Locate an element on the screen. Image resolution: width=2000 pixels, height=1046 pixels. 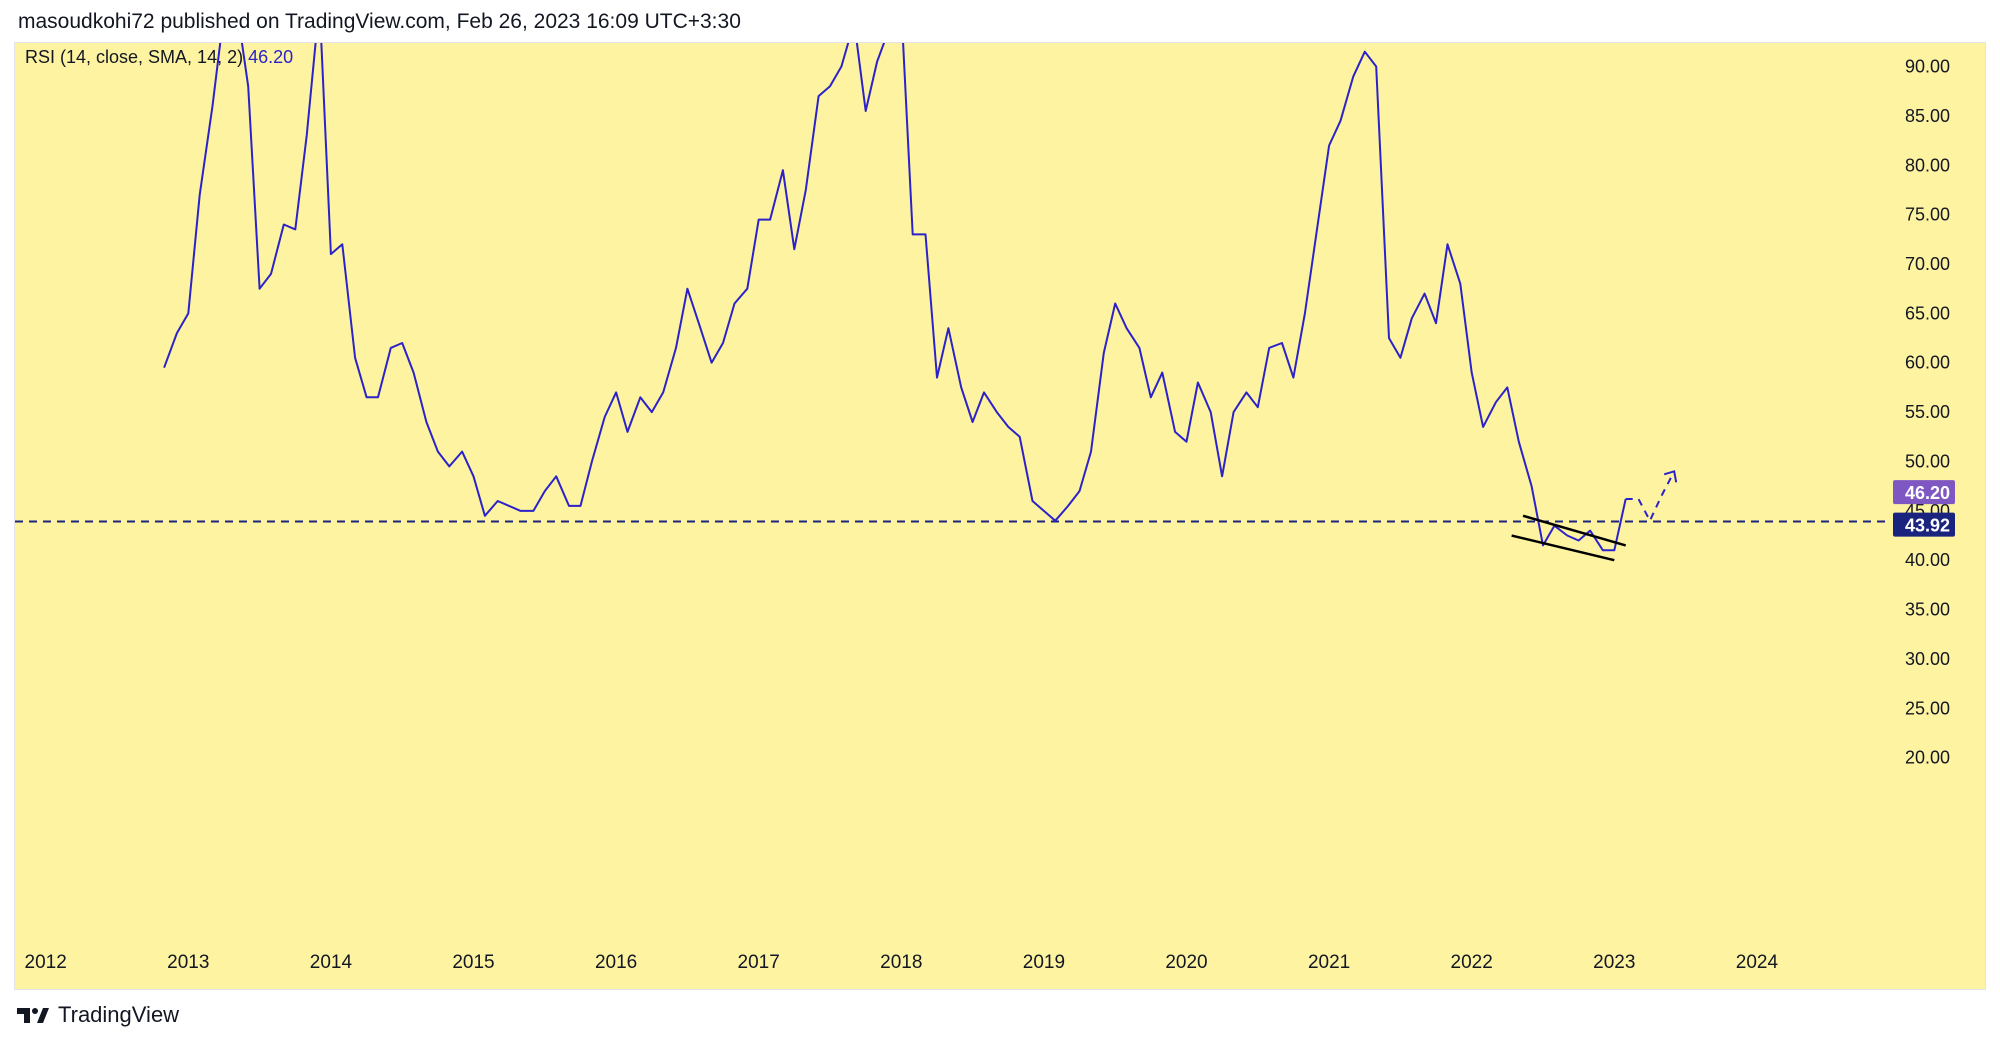
x-tick-label: 2021 is located at coordinates (1329, 962).